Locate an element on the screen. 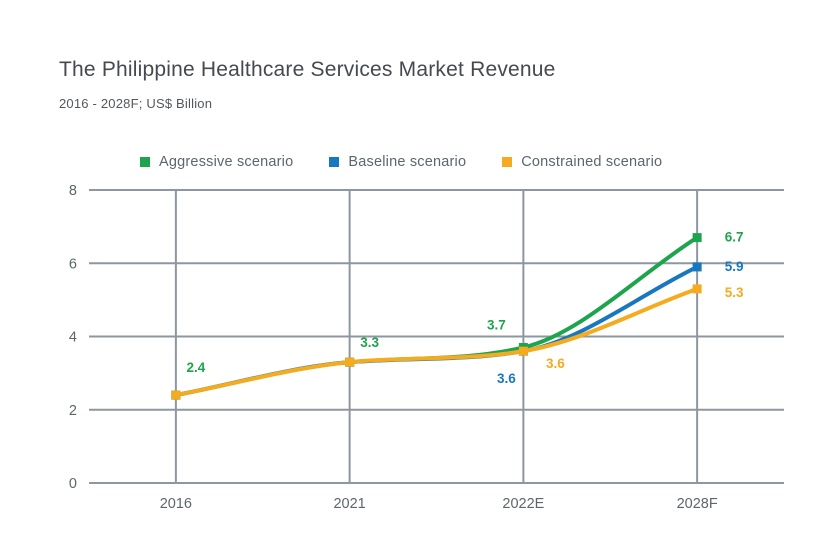  x-tick-label-2016: 2016 is located at coordinates (176, 504).